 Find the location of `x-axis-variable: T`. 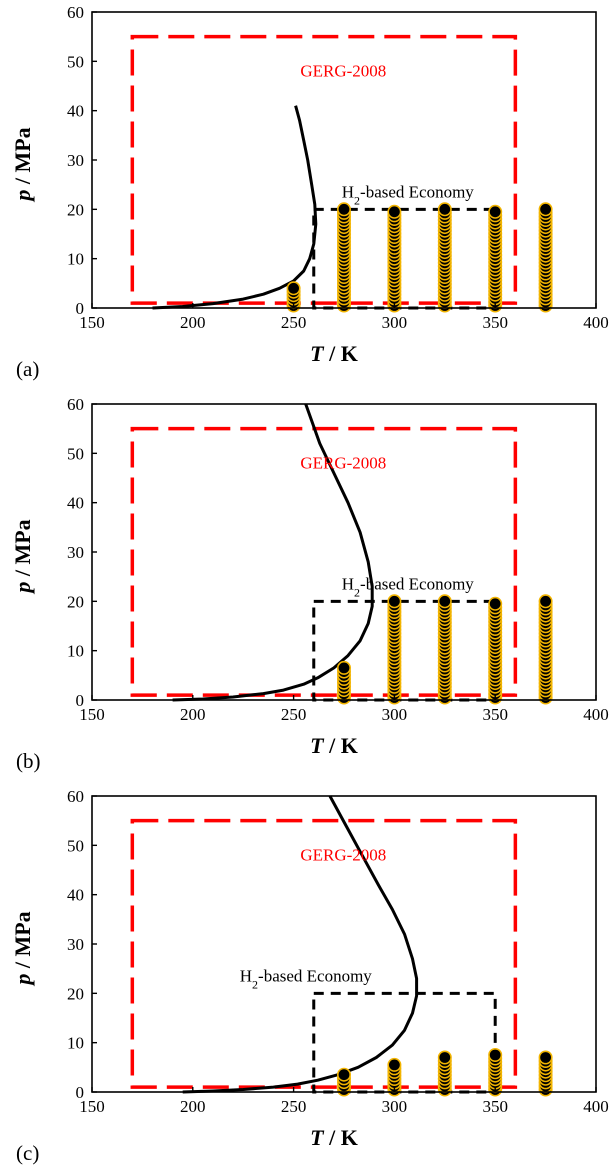

x-axis-variable: T is located at coordinates (317, 745).